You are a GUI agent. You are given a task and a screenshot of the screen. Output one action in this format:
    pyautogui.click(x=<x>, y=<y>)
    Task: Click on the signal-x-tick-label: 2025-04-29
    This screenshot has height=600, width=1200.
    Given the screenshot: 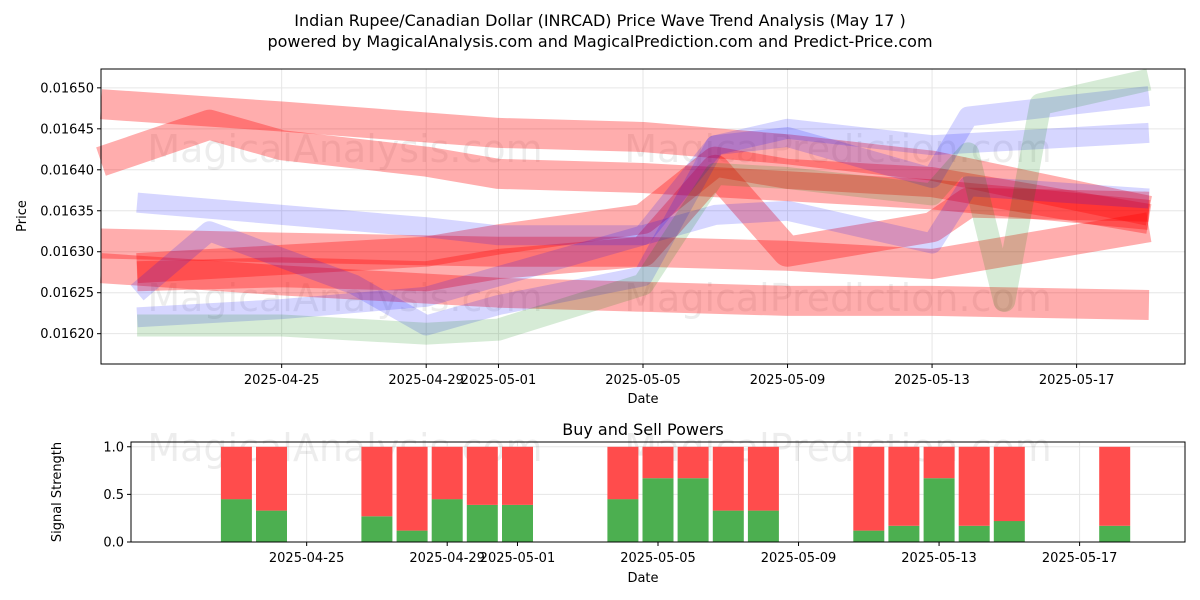 What is the action you would take?
    pyautogui.click(x=447, y=558)
    